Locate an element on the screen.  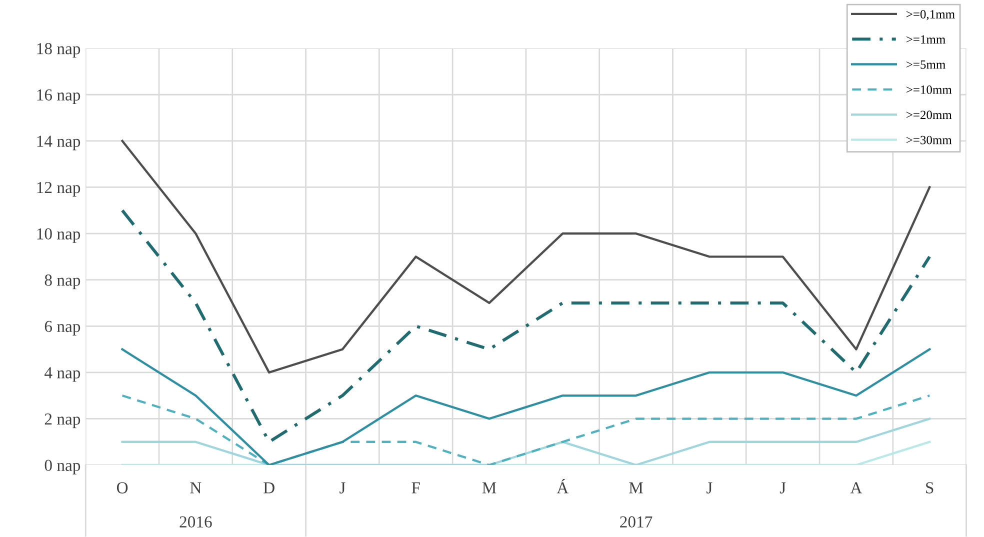
y-tick-label: 16 nap is located at coordinates (58, 96).